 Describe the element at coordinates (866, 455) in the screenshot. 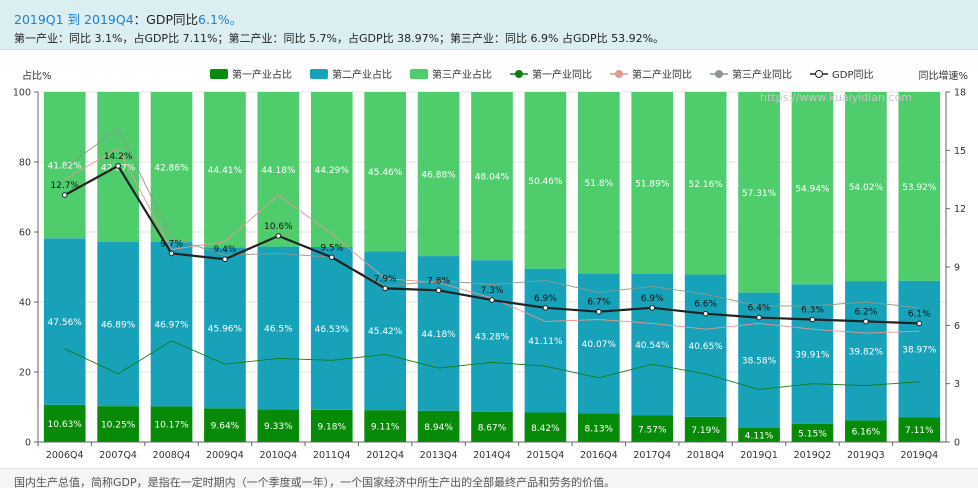

I see `x-tick-label: 2019Q3` at that location.